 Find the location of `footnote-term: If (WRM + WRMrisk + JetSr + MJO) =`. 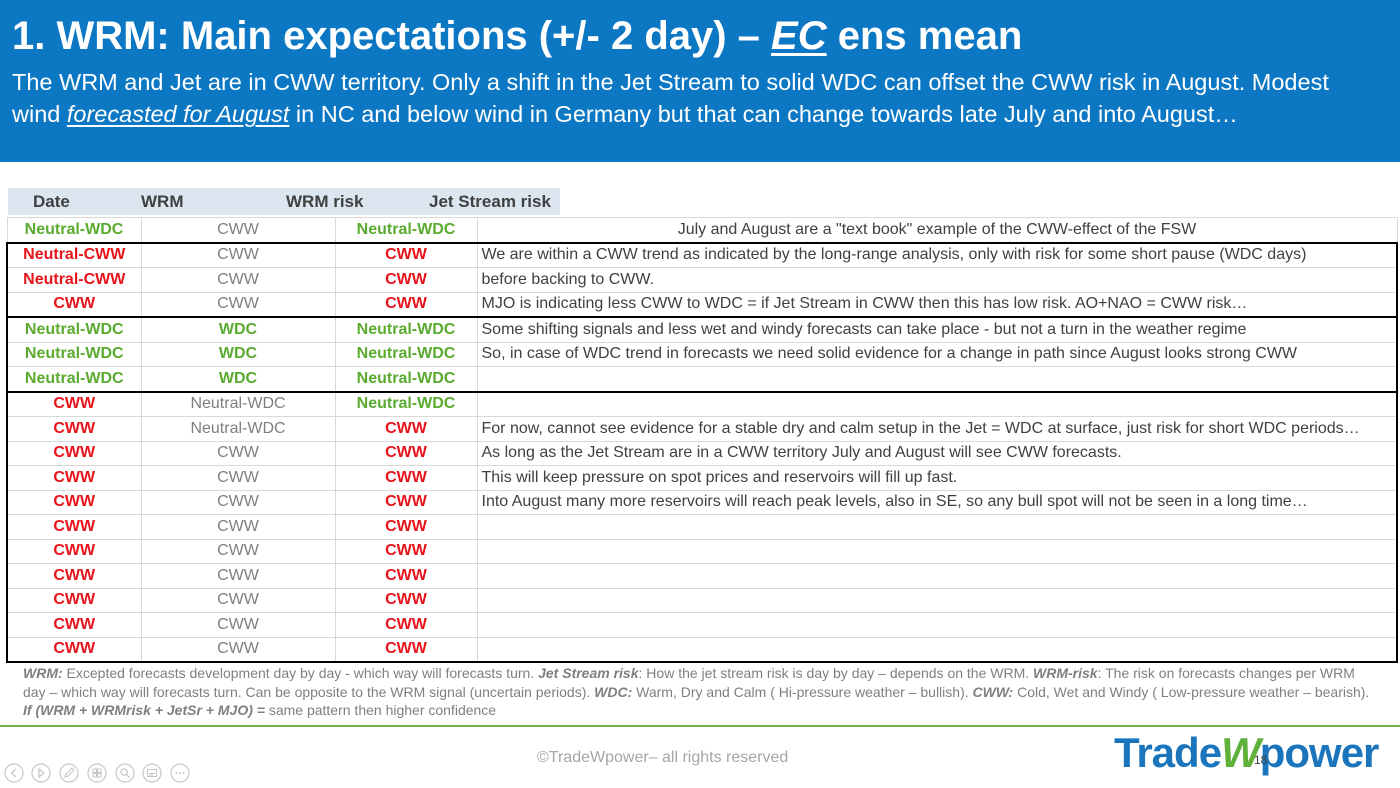

footnote-term: If (WRM + WRMrisk + JetSr + MJO) = is located at coordinates (144, 710).